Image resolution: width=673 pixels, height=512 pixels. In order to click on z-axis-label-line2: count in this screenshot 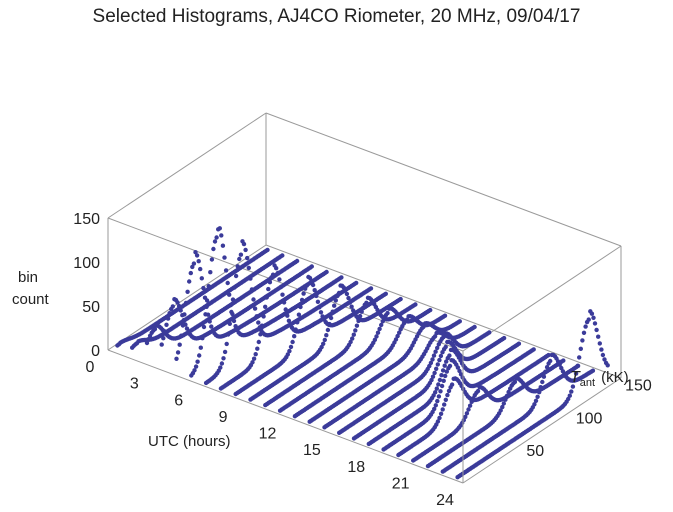, I will do `click(31, 299)`.